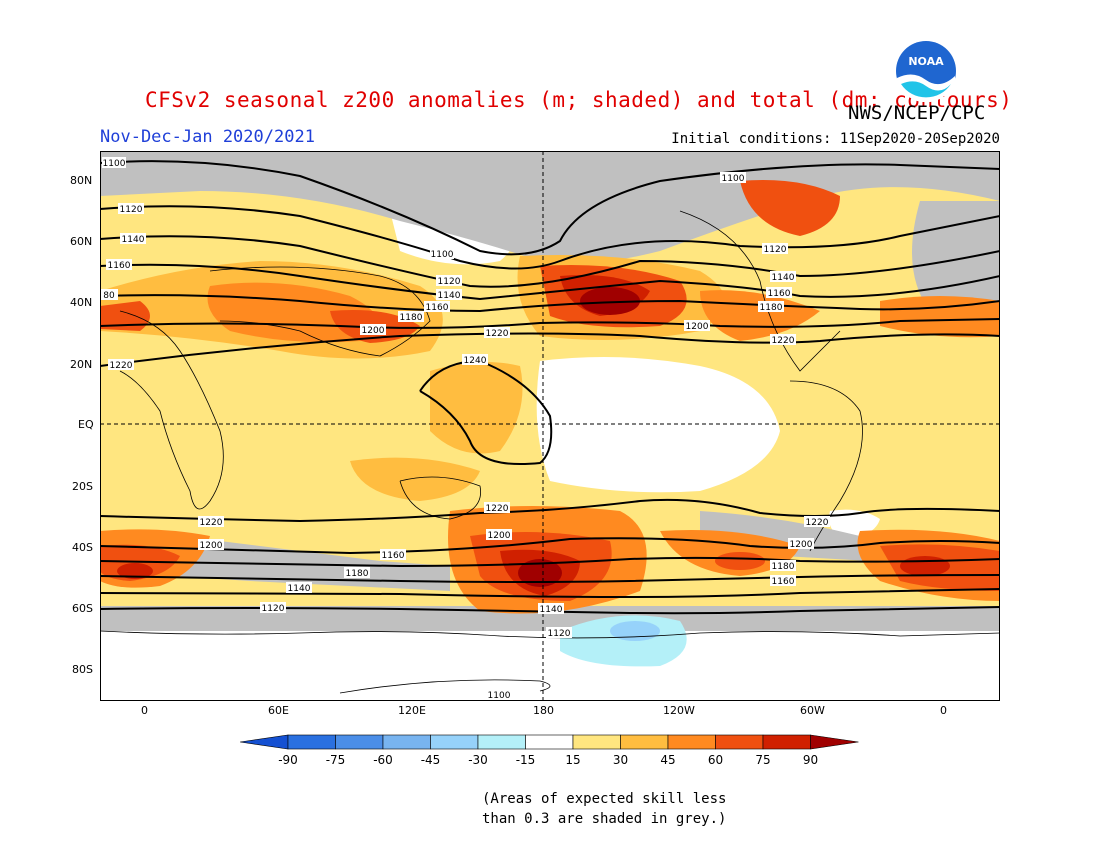 The height and width of the screenshot is (850, 1100). I want to click on colorbar-tick-label: 75, so click(762, 760).